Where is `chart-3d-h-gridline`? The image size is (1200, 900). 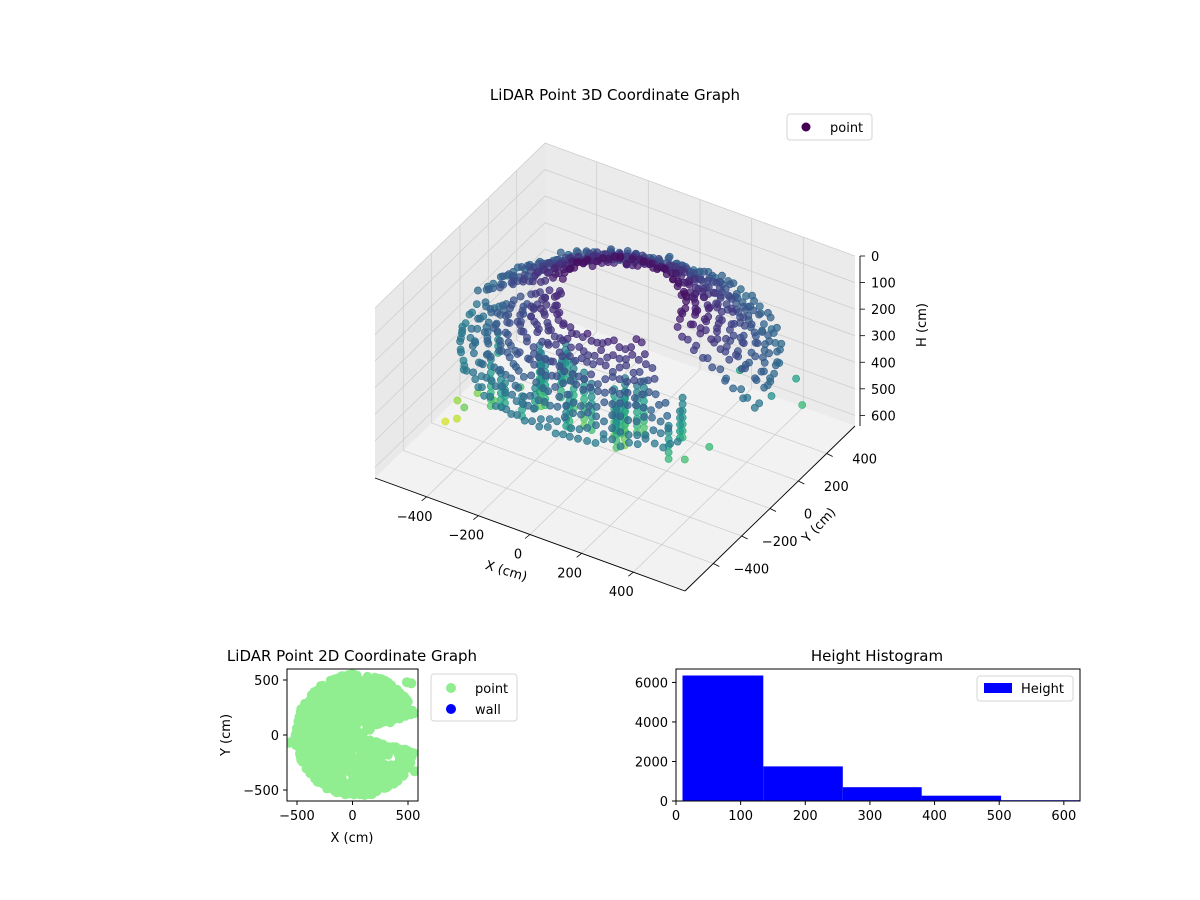
chart-3d-h-gridline is located at coordinates (615, 278).